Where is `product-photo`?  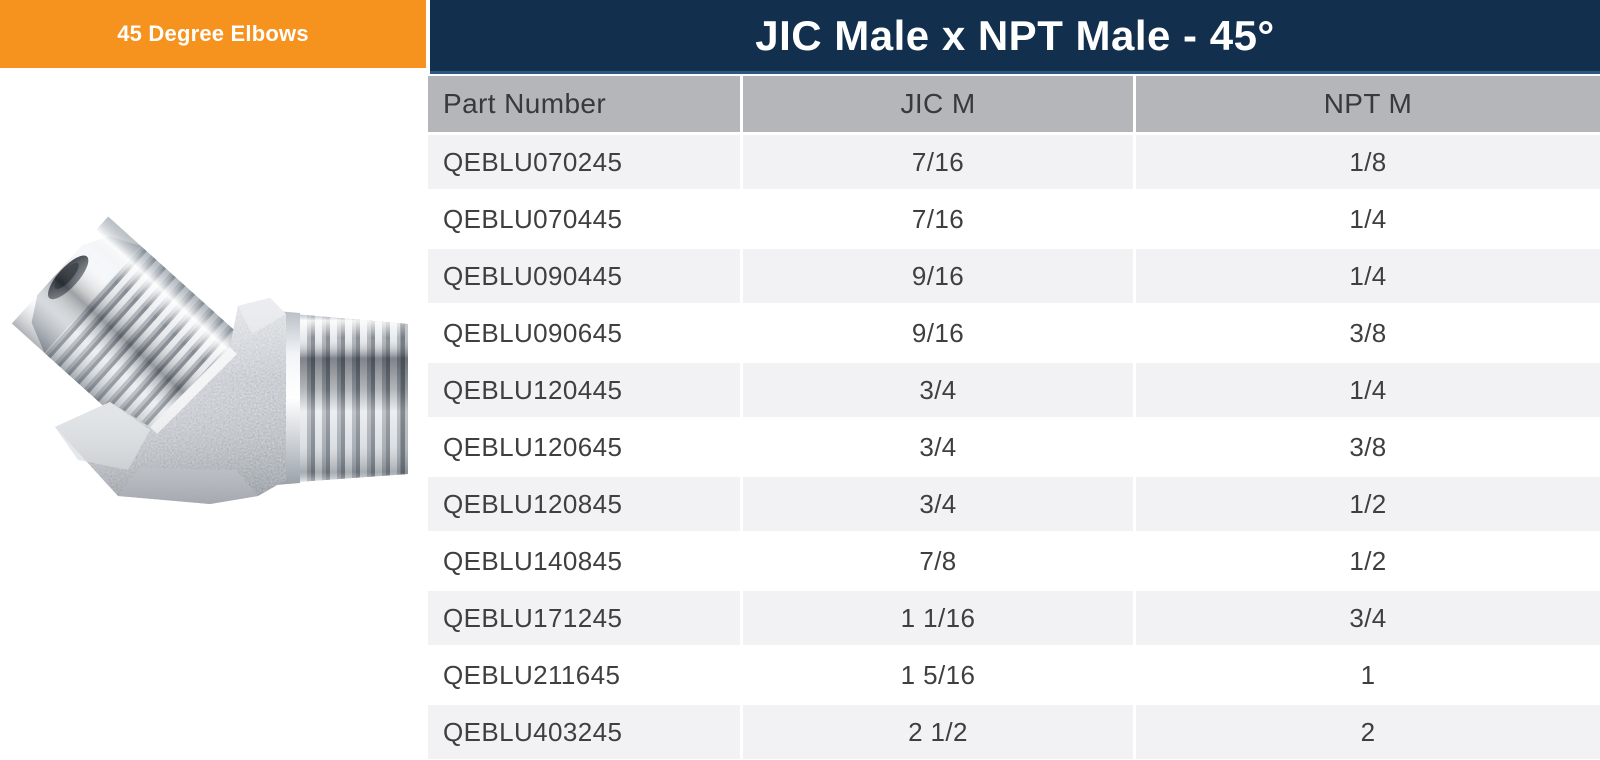
product-photo is located at coordinates (210, 362).